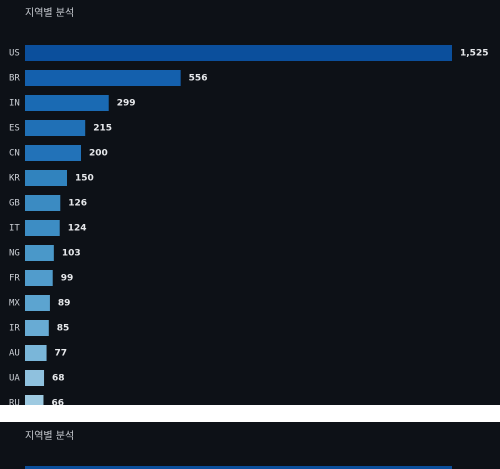 The image size is (500, 469). I want to click on value-label: 85, so click(63, 329).